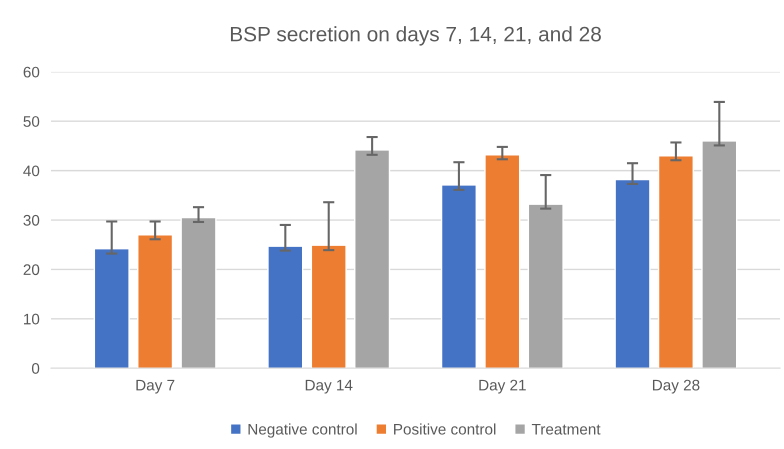  Describe the element at coordinates (302, 430) in the screenshot. I see `legend-label: Negative control` at that location.